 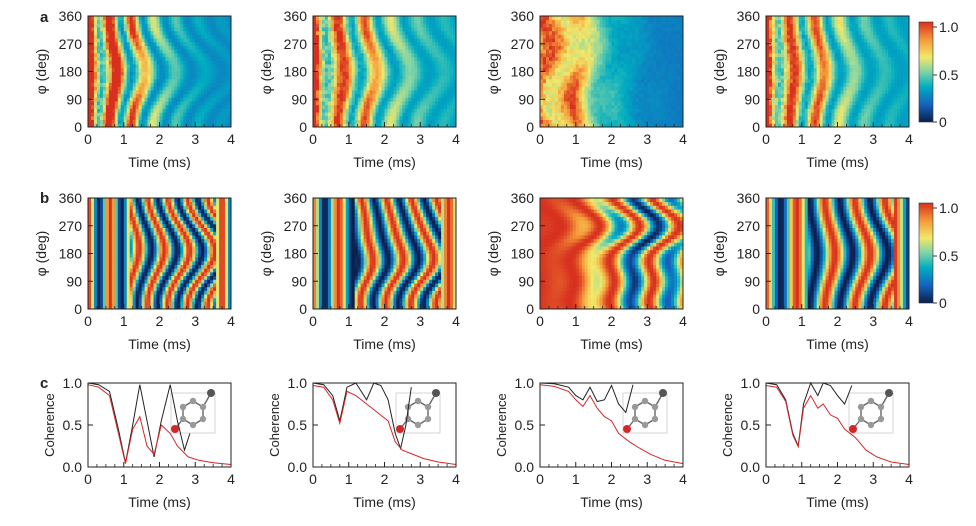 I want to click on panel-letter-b: b, so click(x=44, y=198).